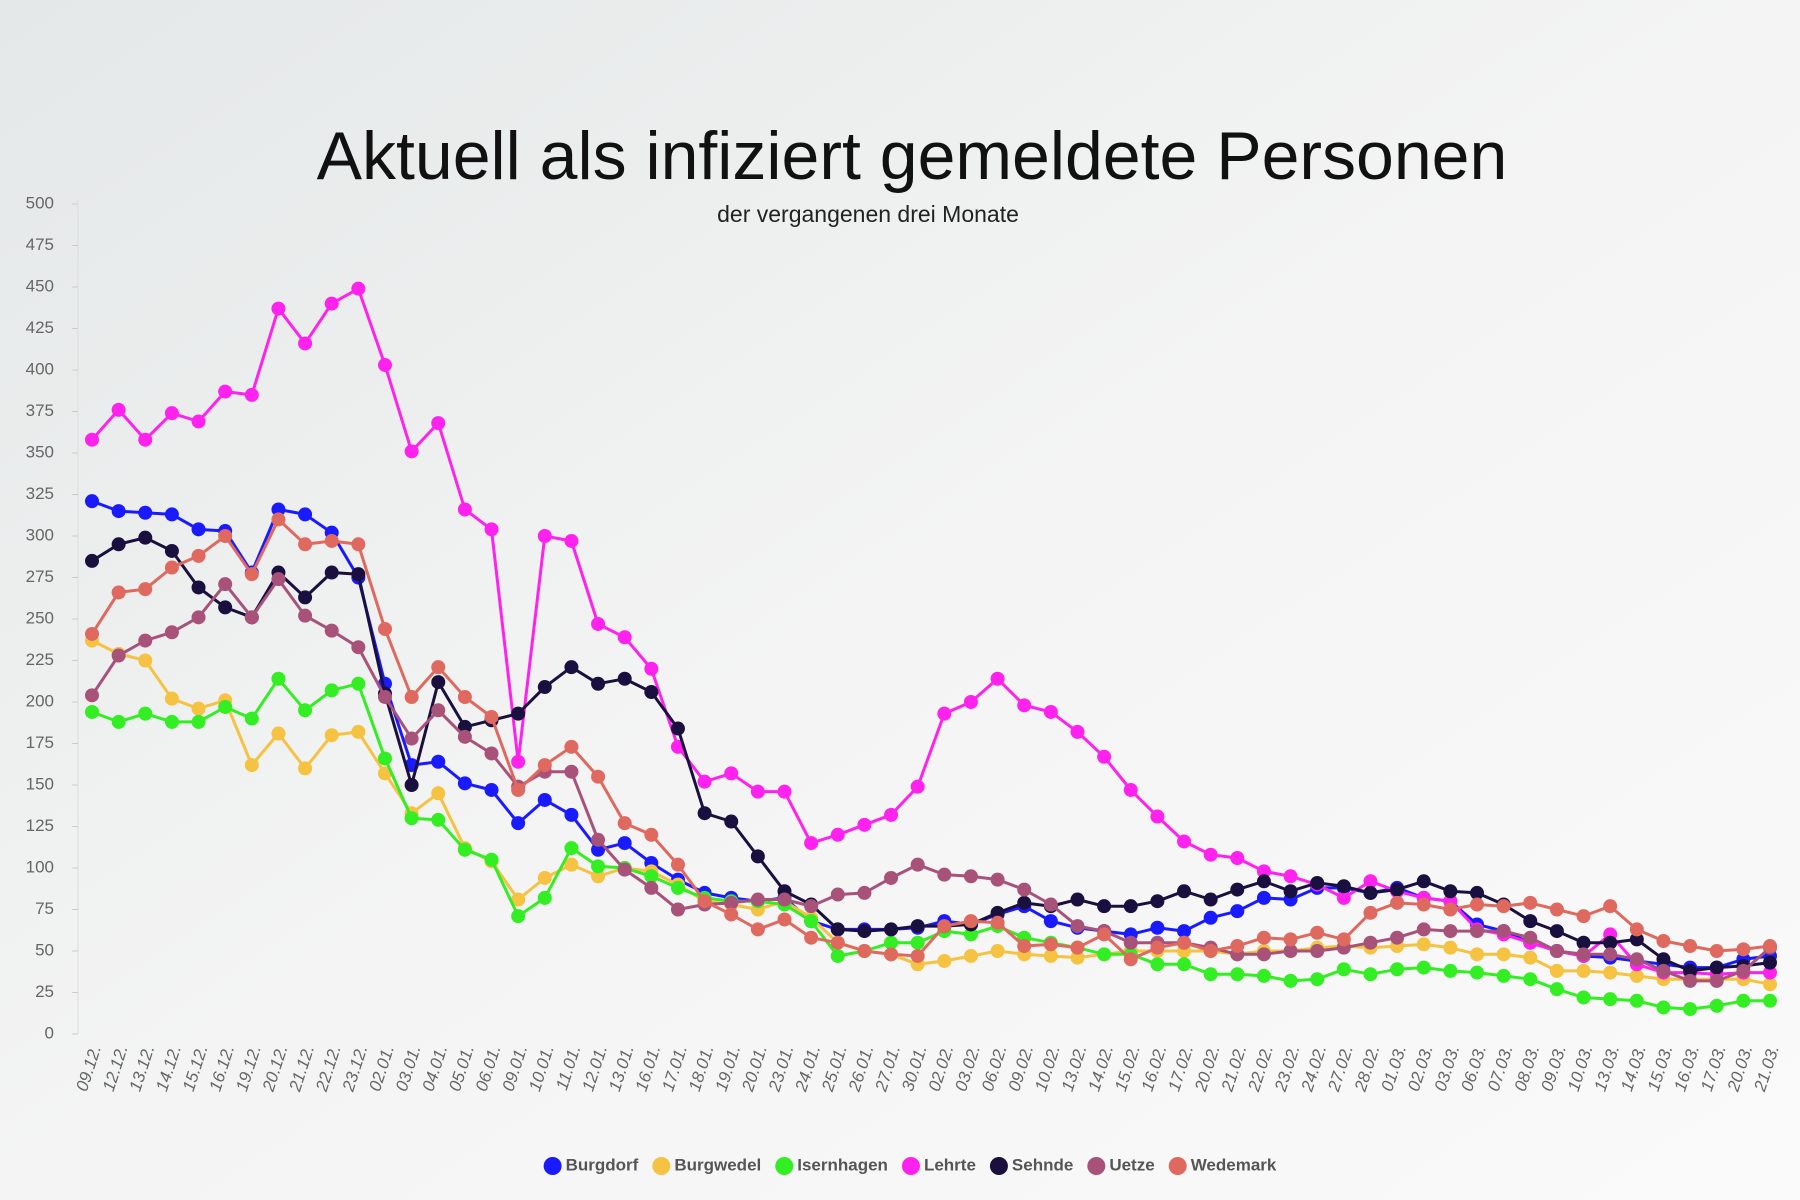 The height and width of the screenshot is (1200, 1800). I want to click on y-tick-label: 300, so click(40, 534).